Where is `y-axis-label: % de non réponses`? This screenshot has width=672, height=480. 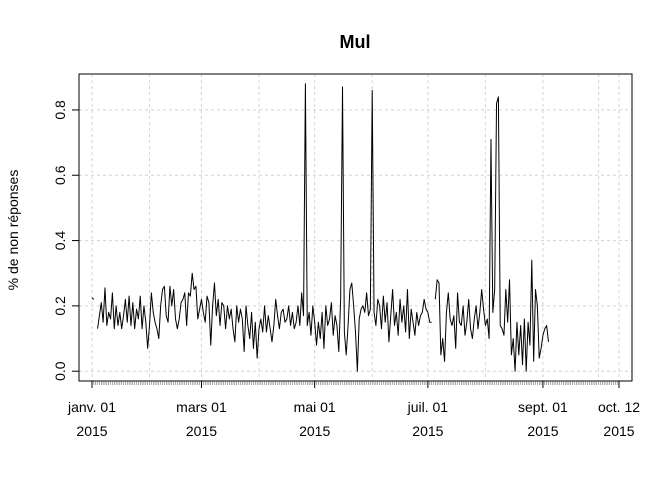 y-axis-label: % de non réponses is located at coordinates (13, 230).